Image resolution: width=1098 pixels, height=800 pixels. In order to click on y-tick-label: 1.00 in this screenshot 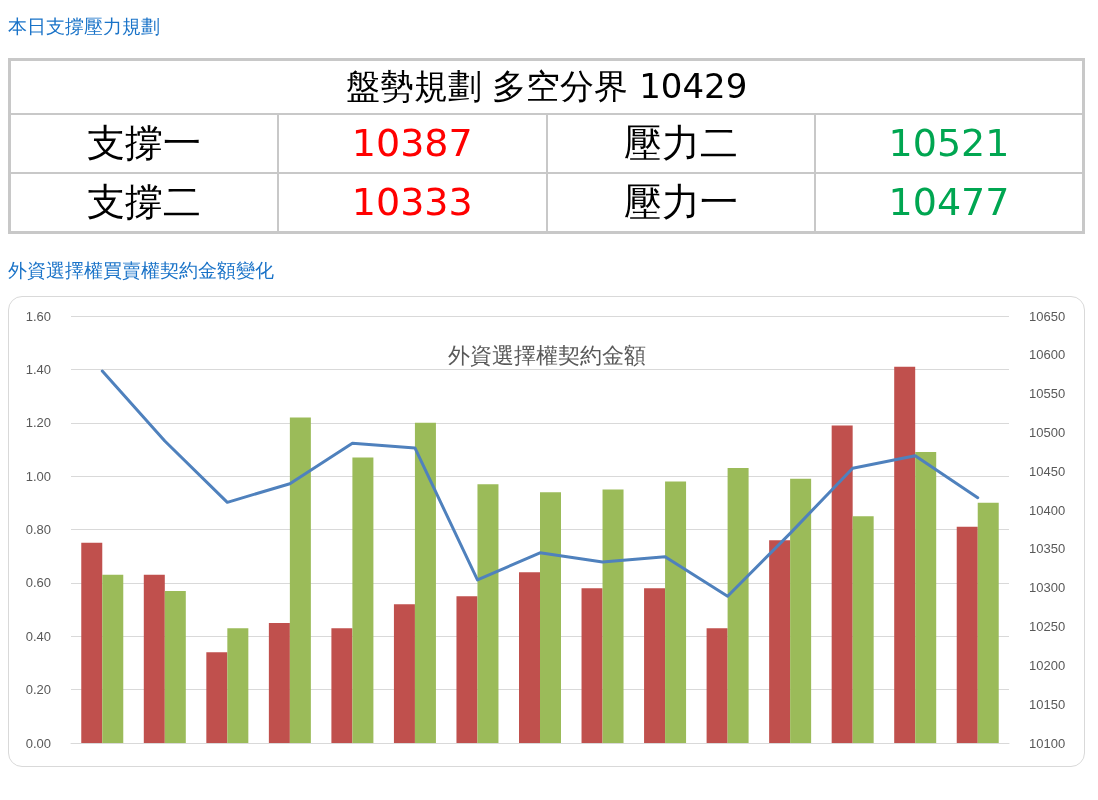, I will do `click(38, 476)`.